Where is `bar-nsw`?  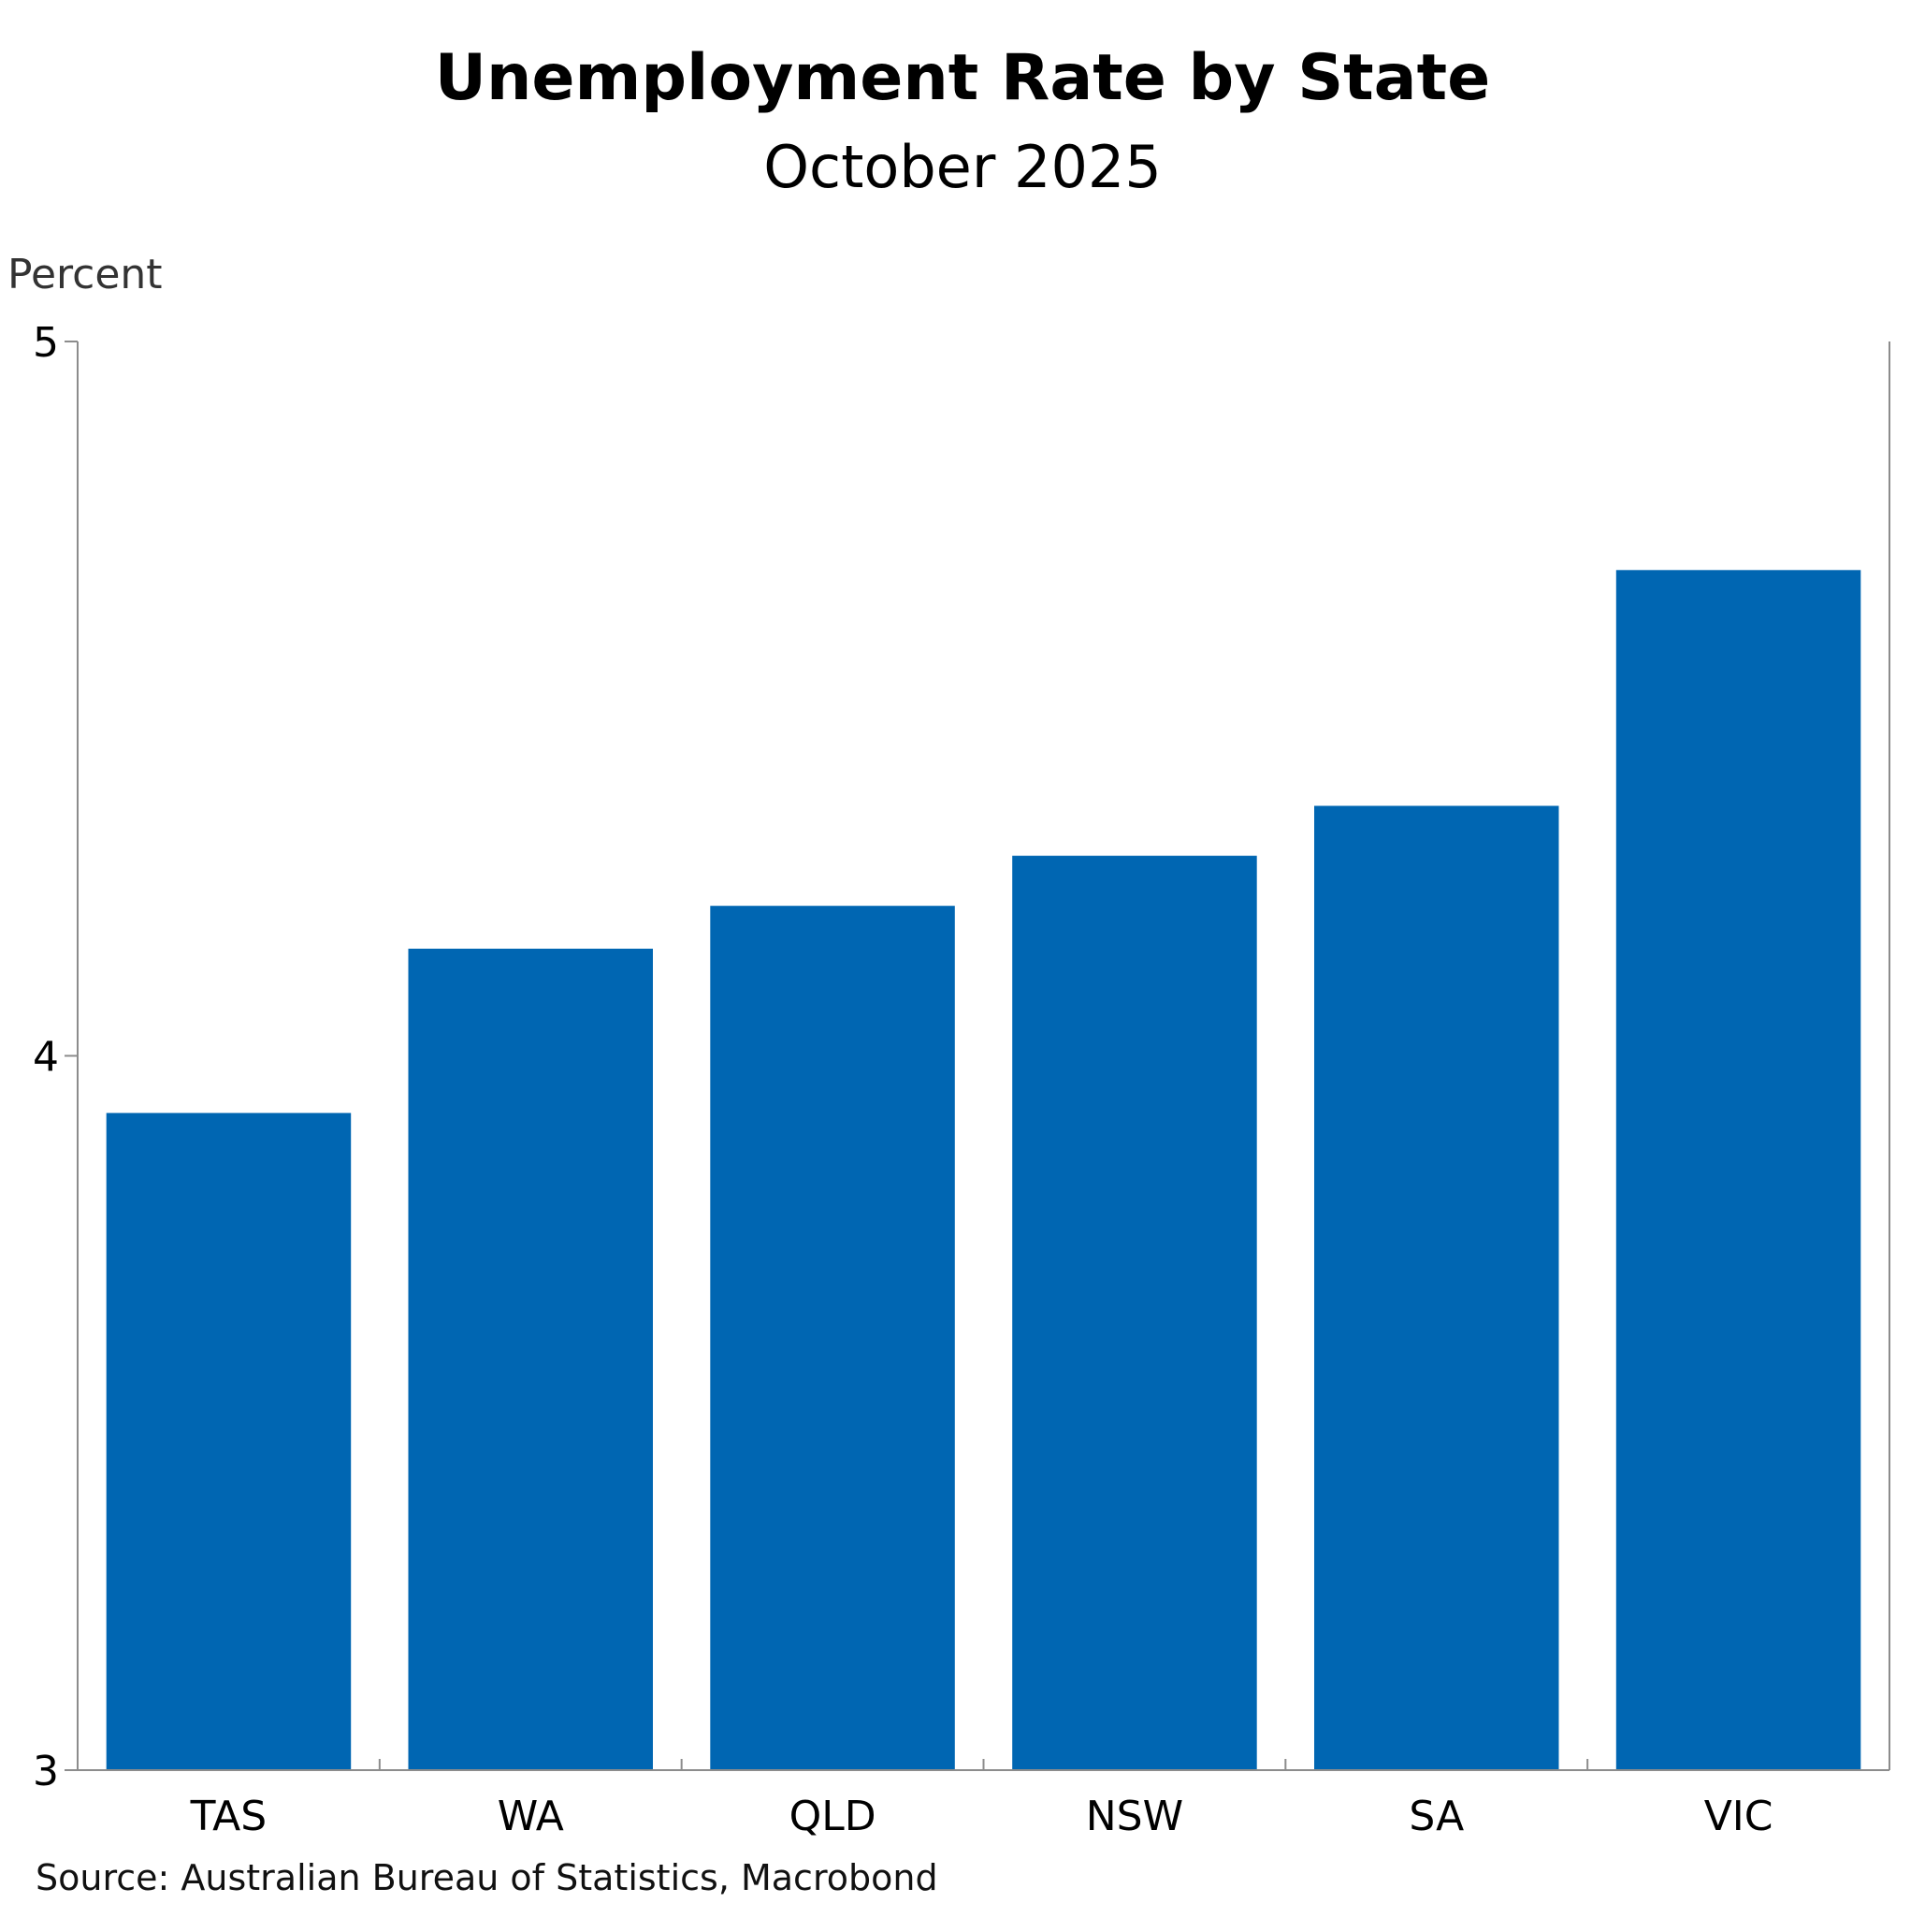
bar-nsw is located at coordinates (1135, 1312).